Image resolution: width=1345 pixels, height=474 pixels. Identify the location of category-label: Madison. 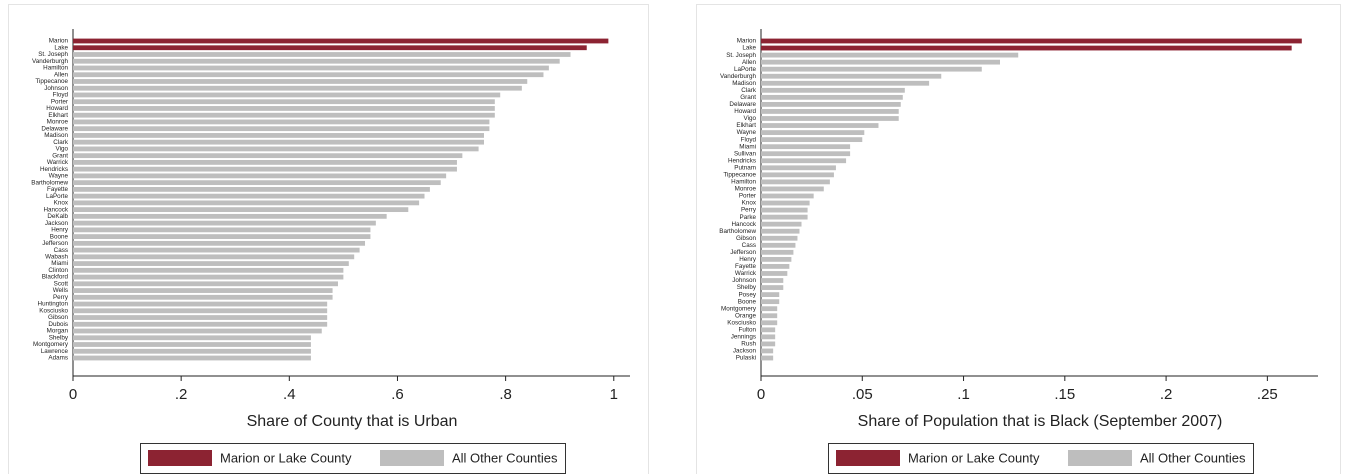
(744, 83).